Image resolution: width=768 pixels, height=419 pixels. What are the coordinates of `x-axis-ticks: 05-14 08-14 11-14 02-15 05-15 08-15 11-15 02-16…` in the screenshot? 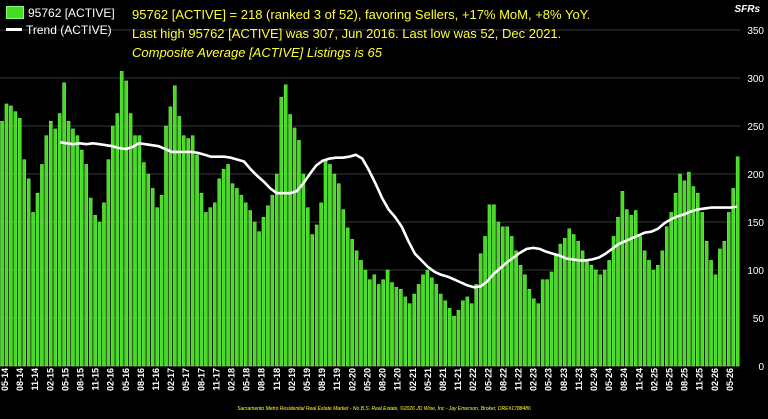 It's located at (367, 379).